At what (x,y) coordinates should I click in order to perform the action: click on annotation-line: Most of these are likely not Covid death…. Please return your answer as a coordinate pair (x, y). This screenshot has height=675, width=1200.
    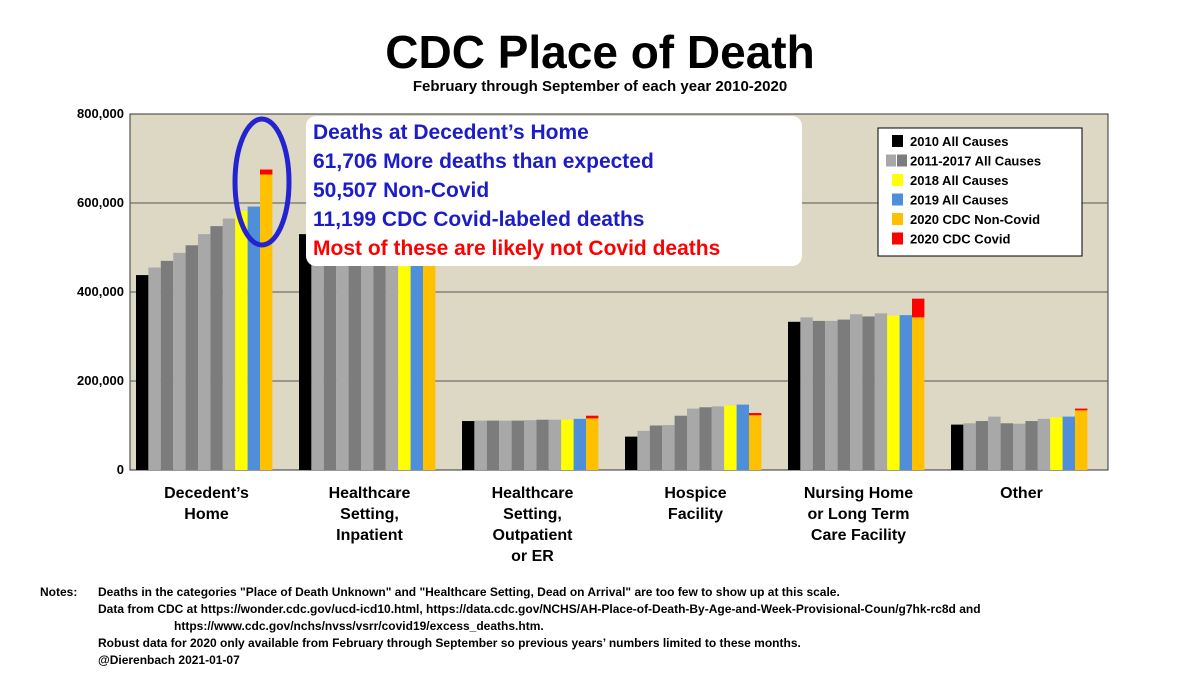
    Looking at the image, I should click on (516, 248).